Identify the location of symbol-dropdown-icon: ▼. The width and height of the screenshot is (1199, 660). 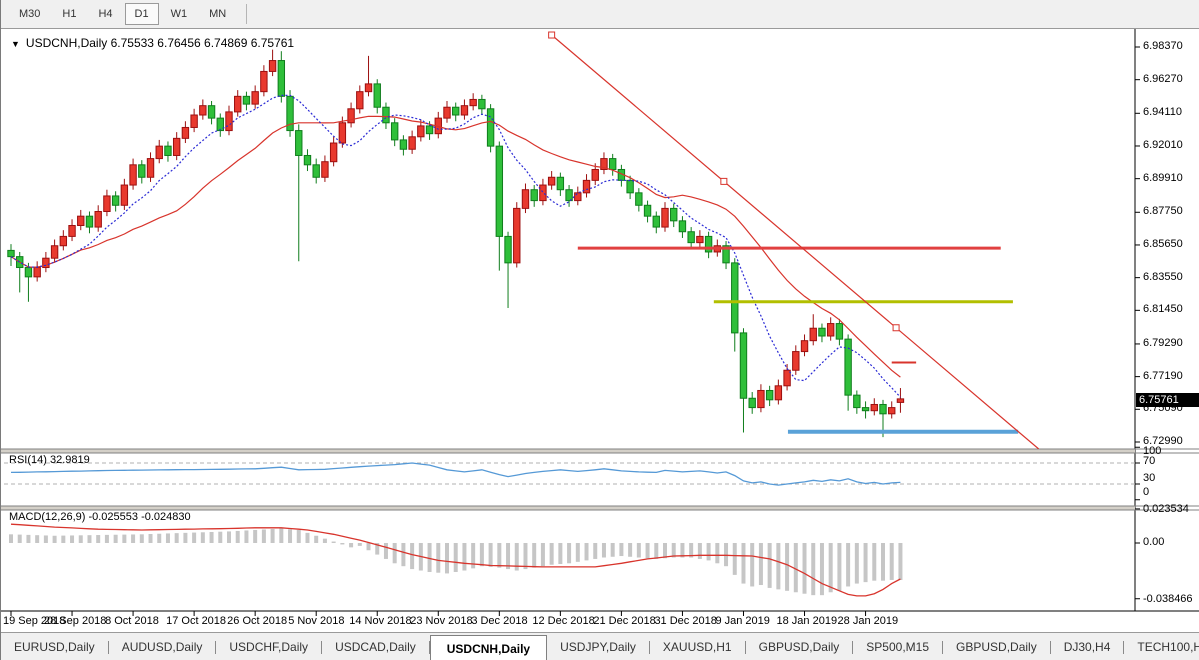
(15, 44).